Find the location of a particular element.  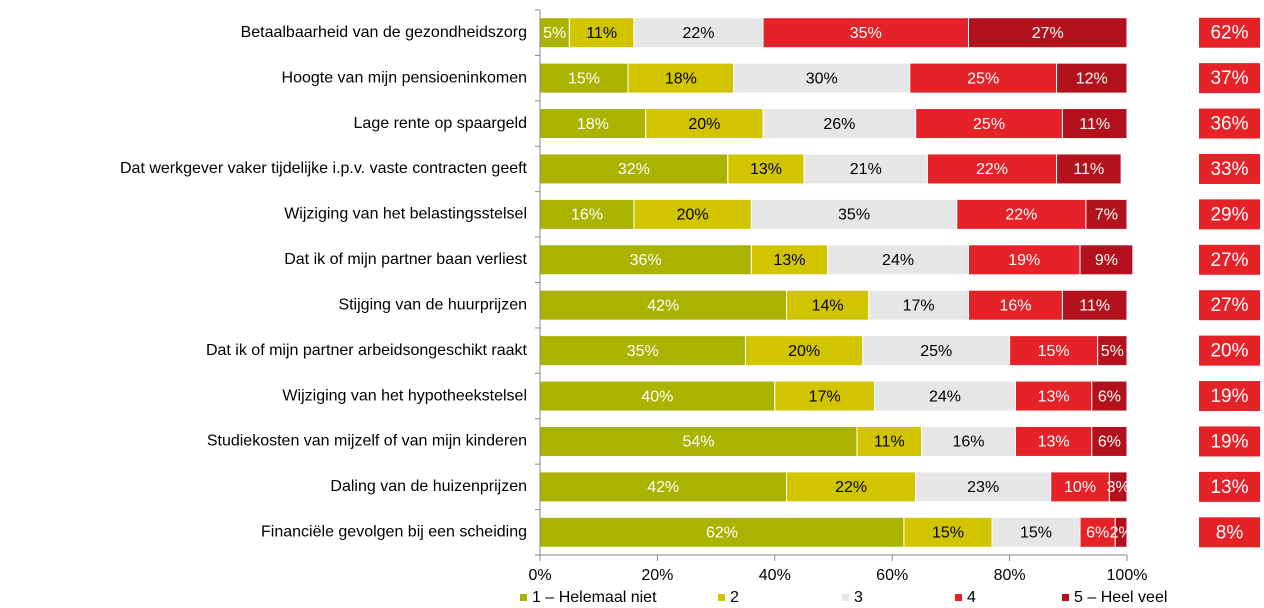

data-label: 17% is located at coordinates (919, 305).